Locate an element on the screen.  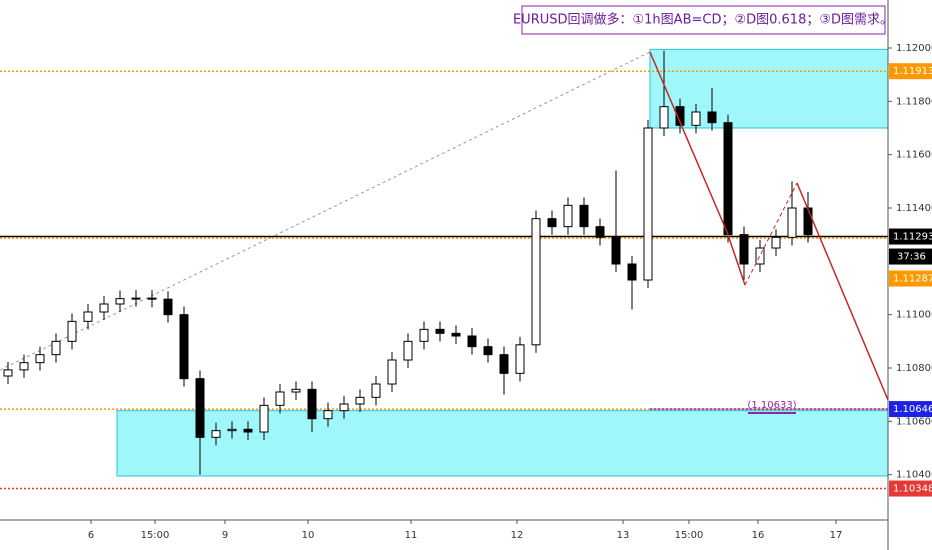
abcd-line is located at coordinates (697, 168).